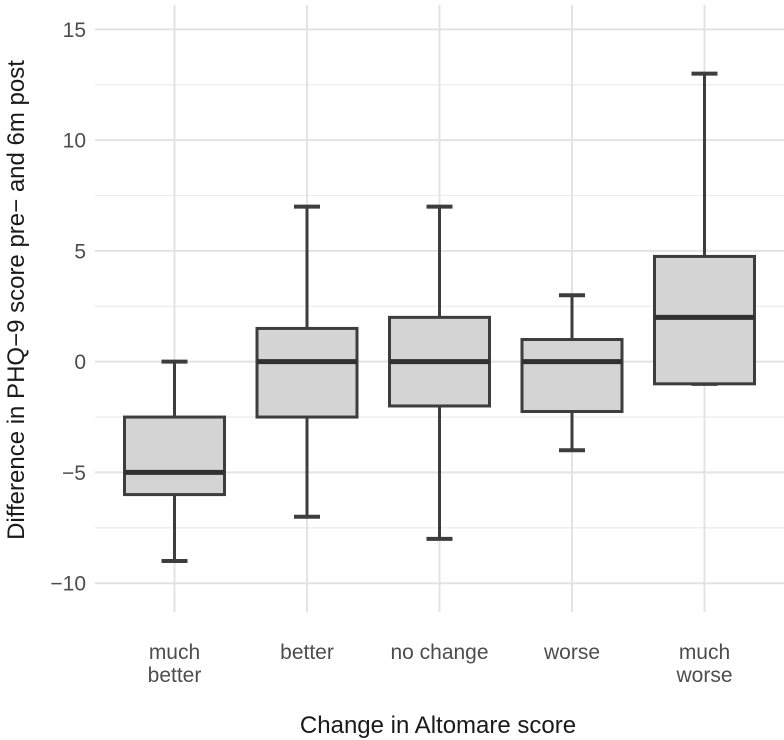 The height and width of the screenshot is (740, 784). Describe the element at coordinates (74, 473) in the screenshot. I see `y-tick-label: −5` at that location.